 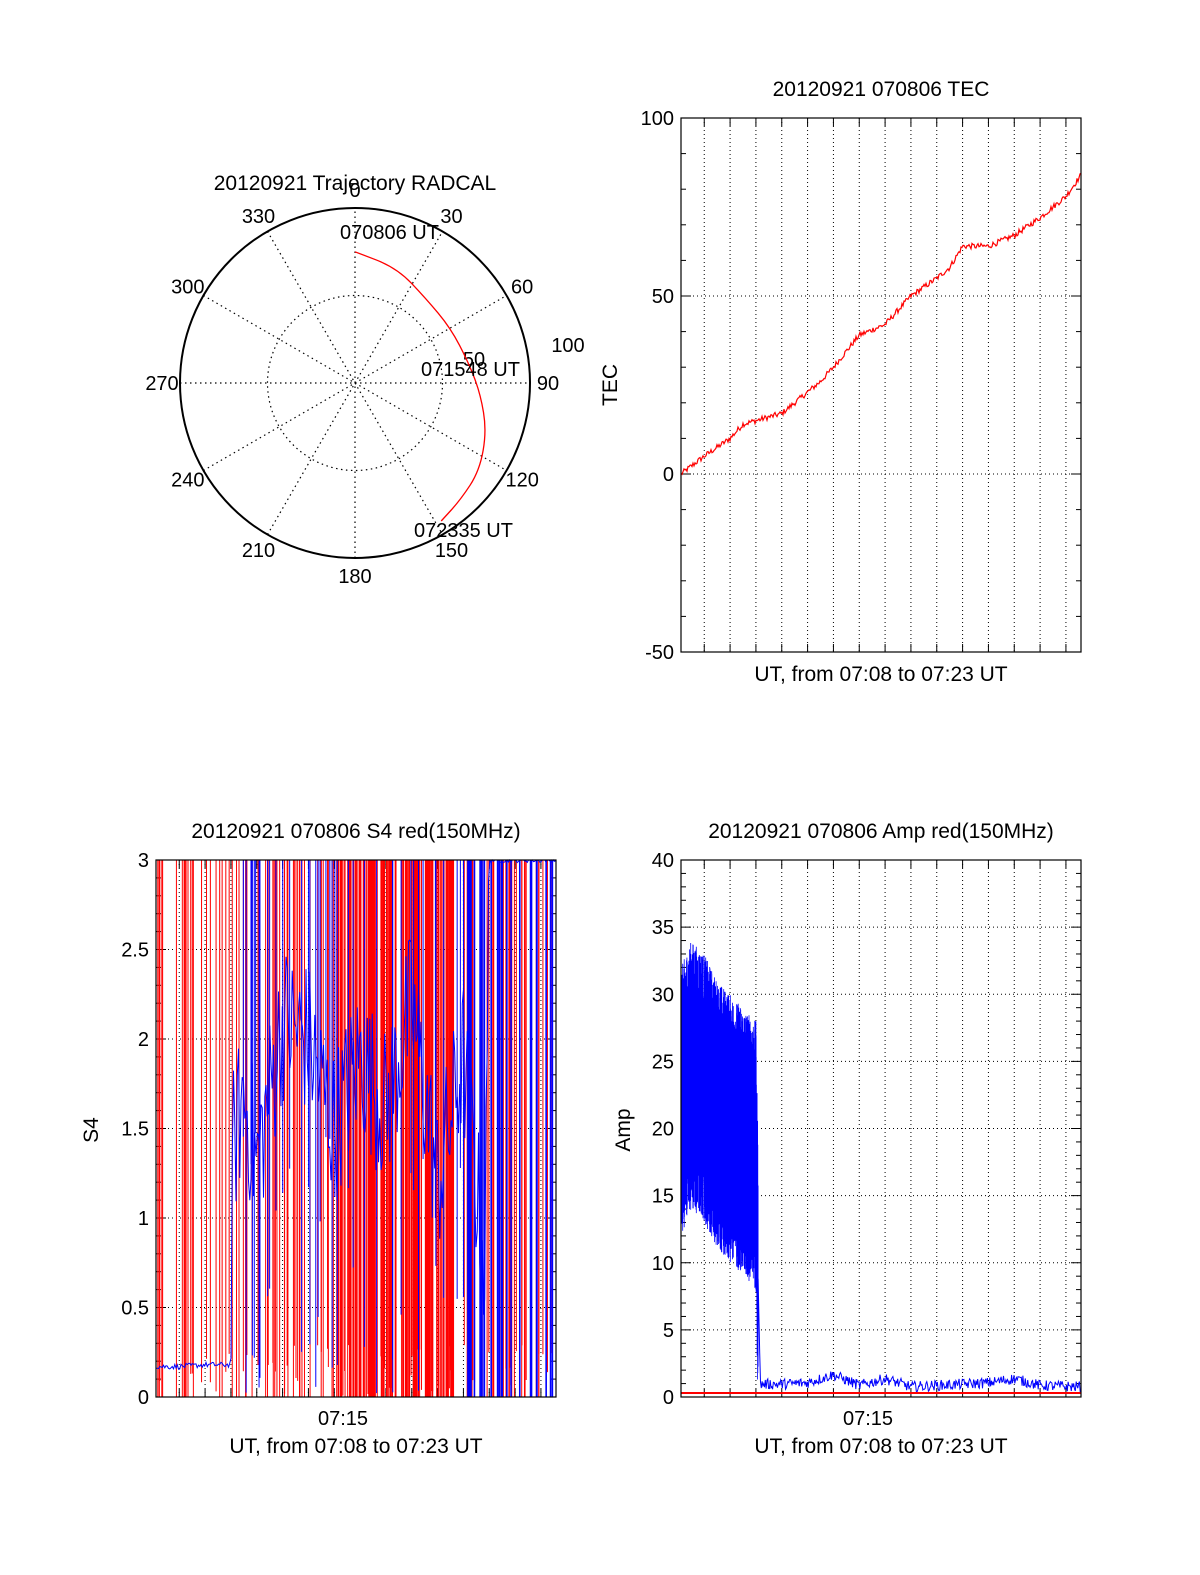 What do you see at coordinates (343, 1419) in the screenshot?
I see `s4-xtick-label-0715: 07:15` at bounding box center [343, 1419].